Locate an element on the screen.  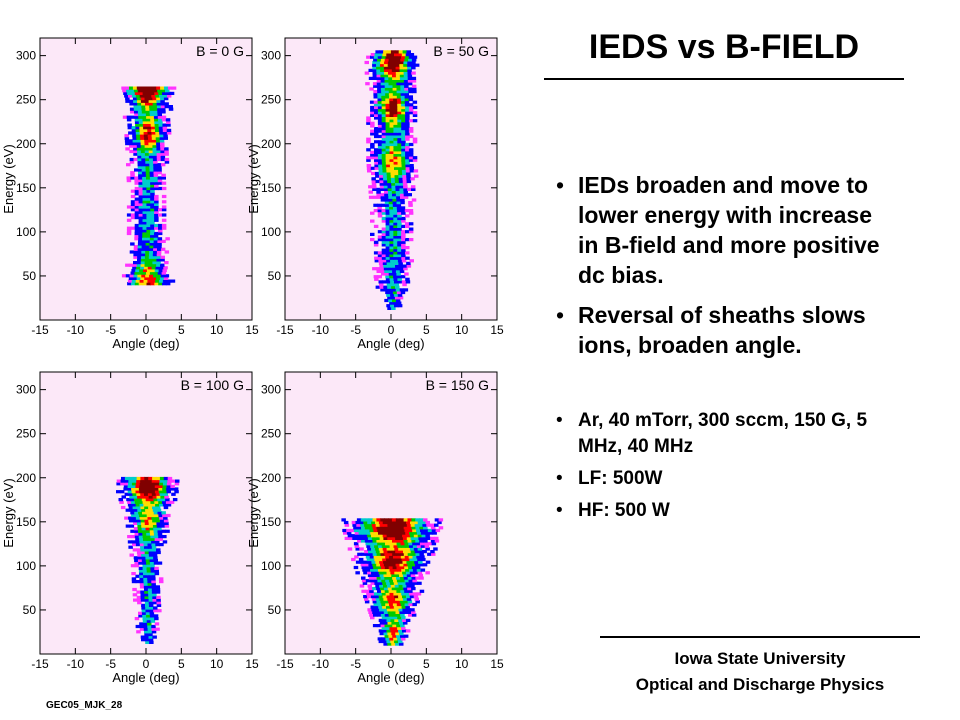
heatmap-cells is located at coordinates (149, 186).